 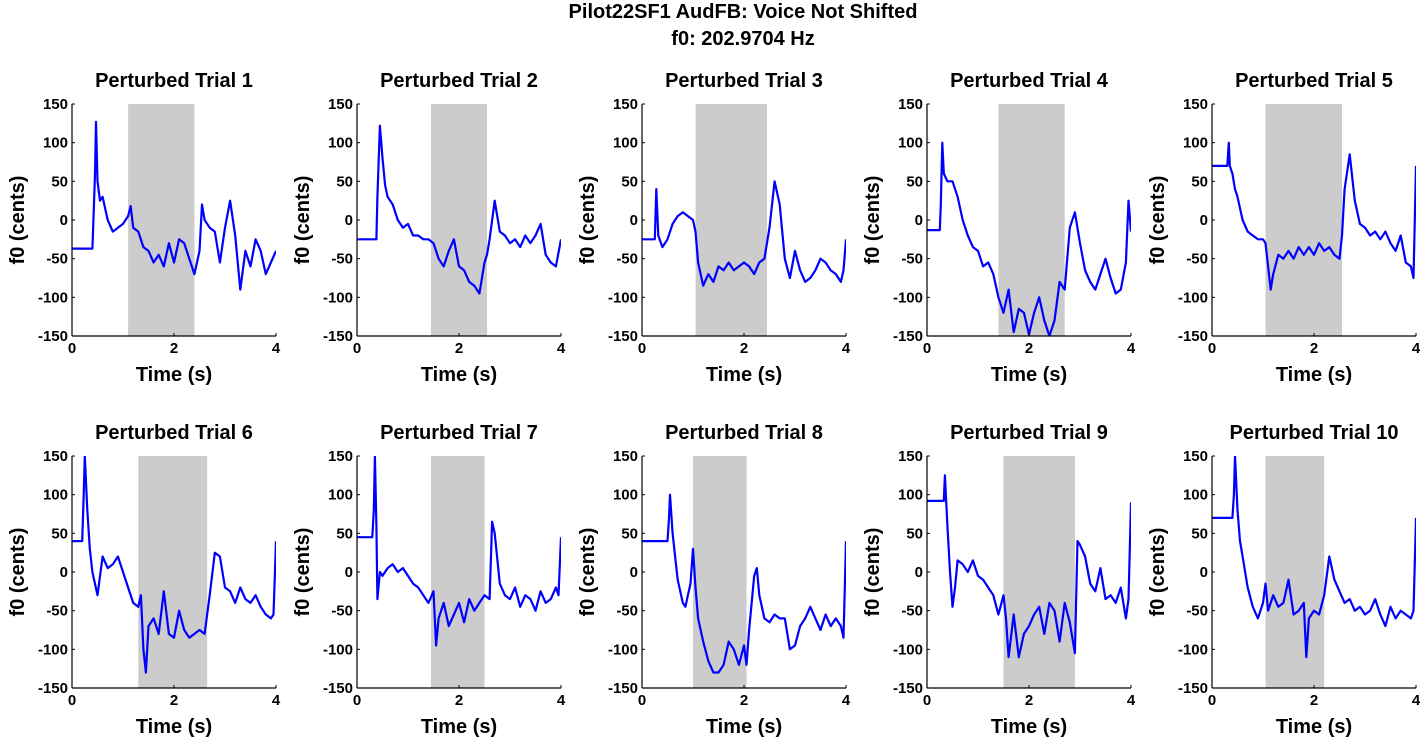 What do you see at coordinates (1029, 433) in the screenshot?
I see `subplot-title: Perturbed Trial 9` at bounding box center [1029, 433].